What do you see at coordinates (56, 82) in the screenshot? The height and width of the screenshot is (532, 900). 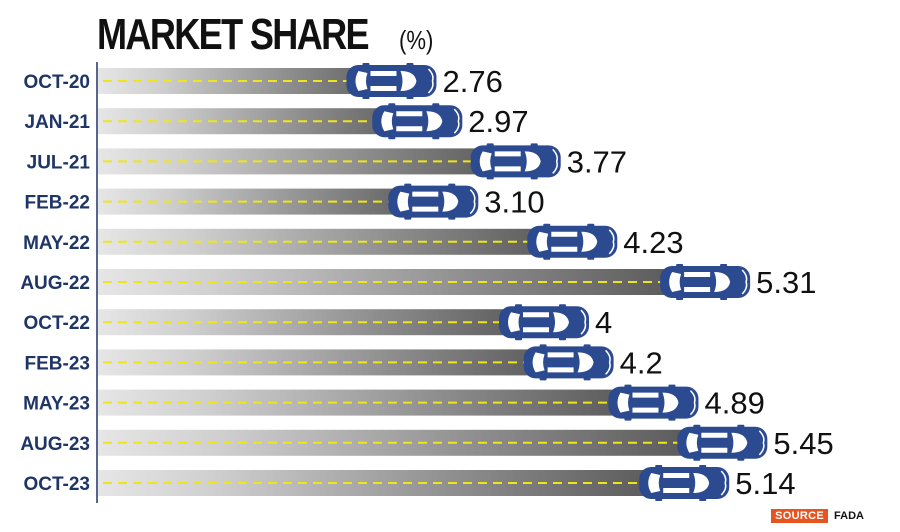 I see `category-label: OCT-20` at bounding box center [56, 82].